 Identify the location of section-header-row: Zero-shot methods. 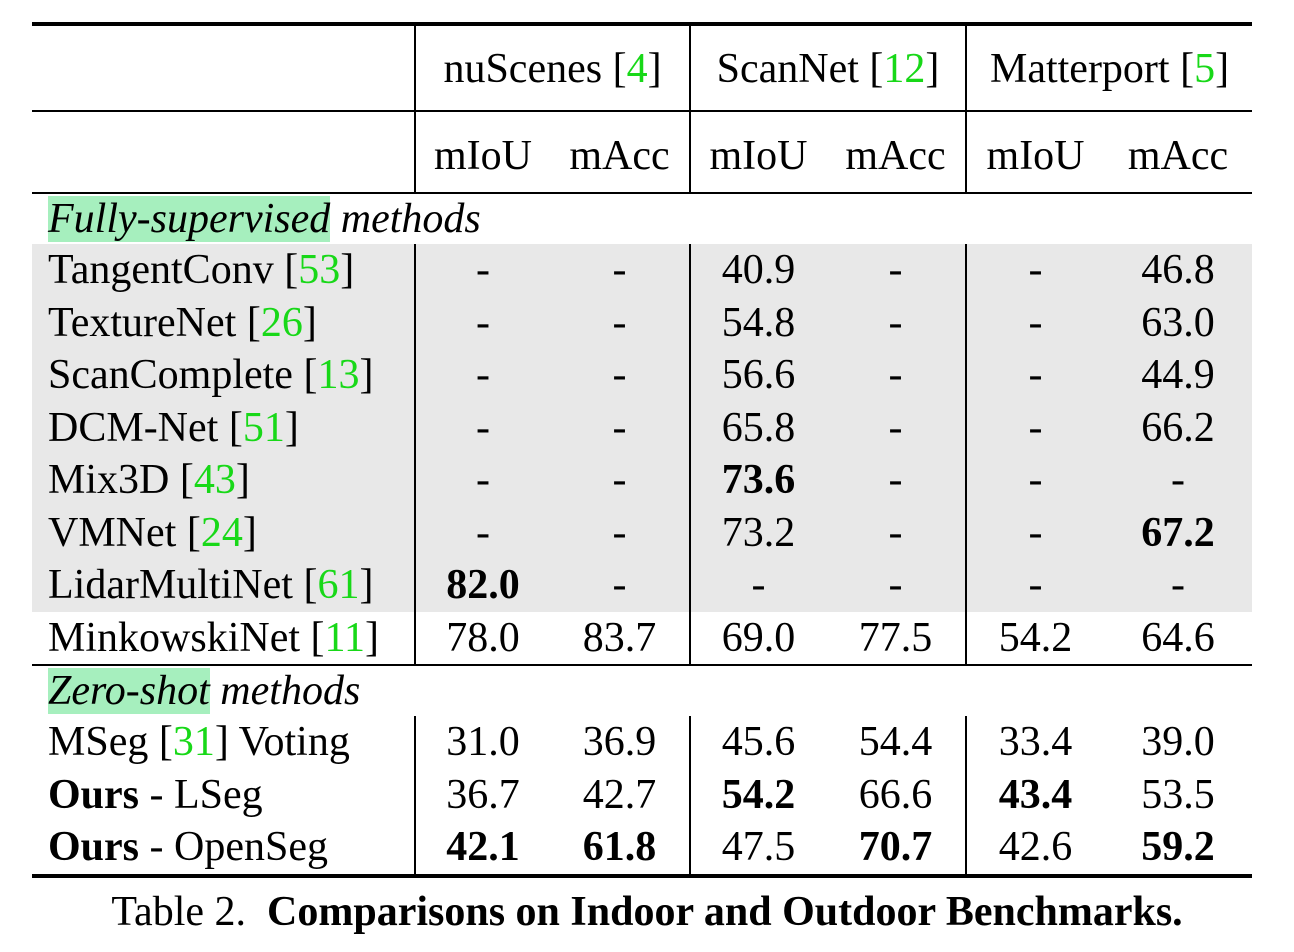
(642, 690).